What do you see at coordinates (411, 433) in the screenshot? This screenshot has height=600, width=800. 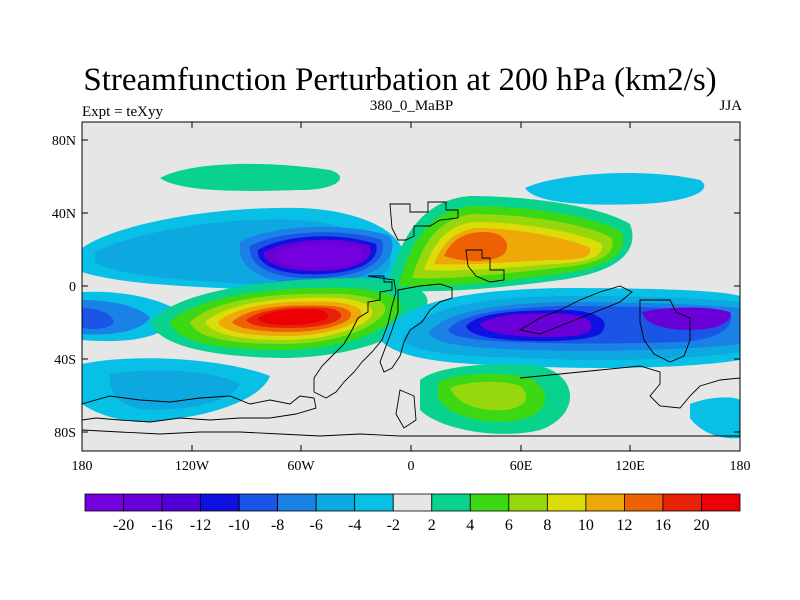 I see `coastline-antarctic` at bounding box center [411, 433].